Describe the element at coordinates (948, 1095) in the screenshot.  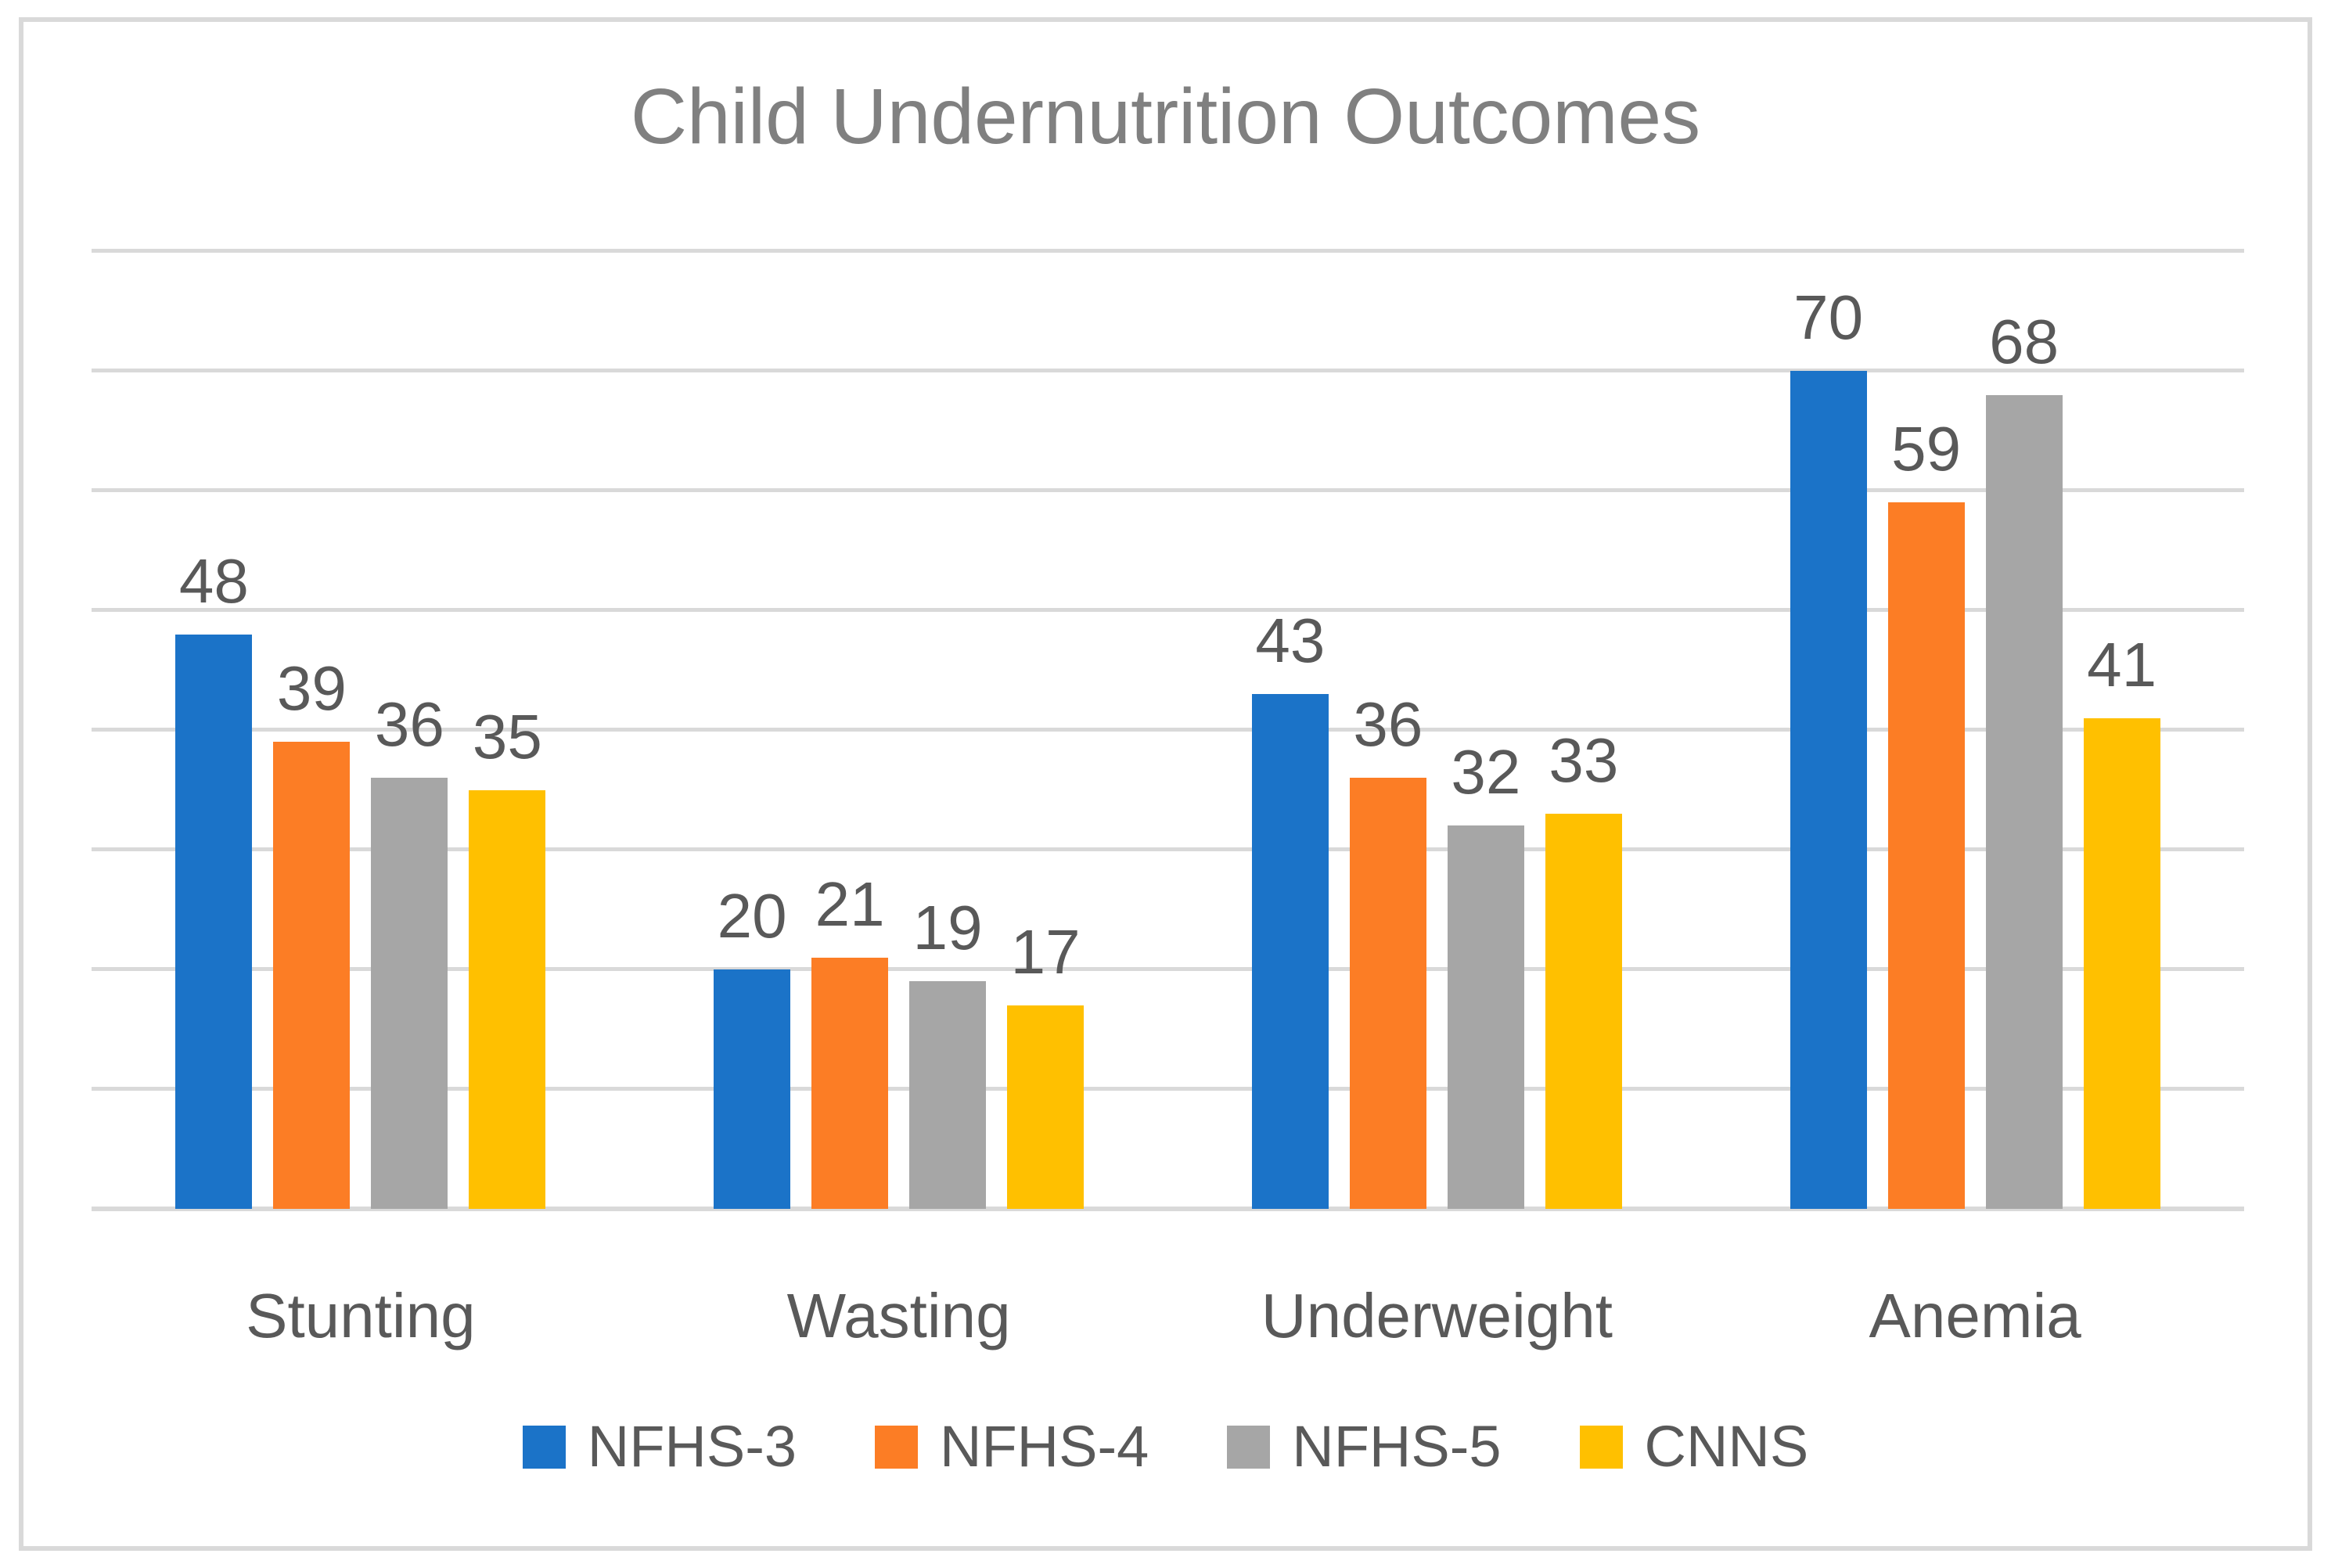
I see `bar-NFHS-5-Wasting` at that location.